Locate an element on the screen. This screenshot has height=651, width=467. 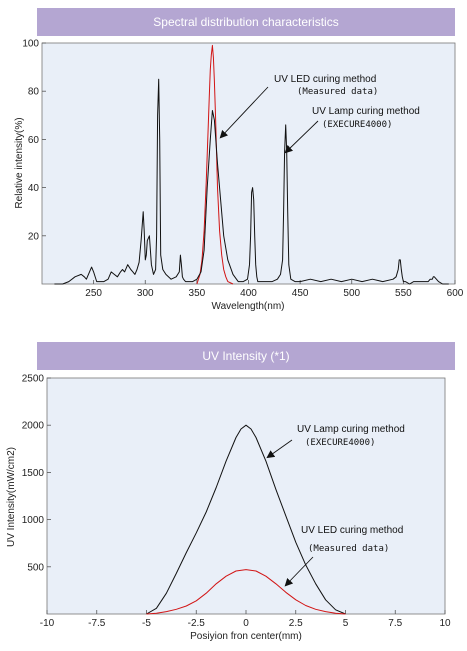
c2-x-tick-label: 5 is located at coordinates (346, 623).